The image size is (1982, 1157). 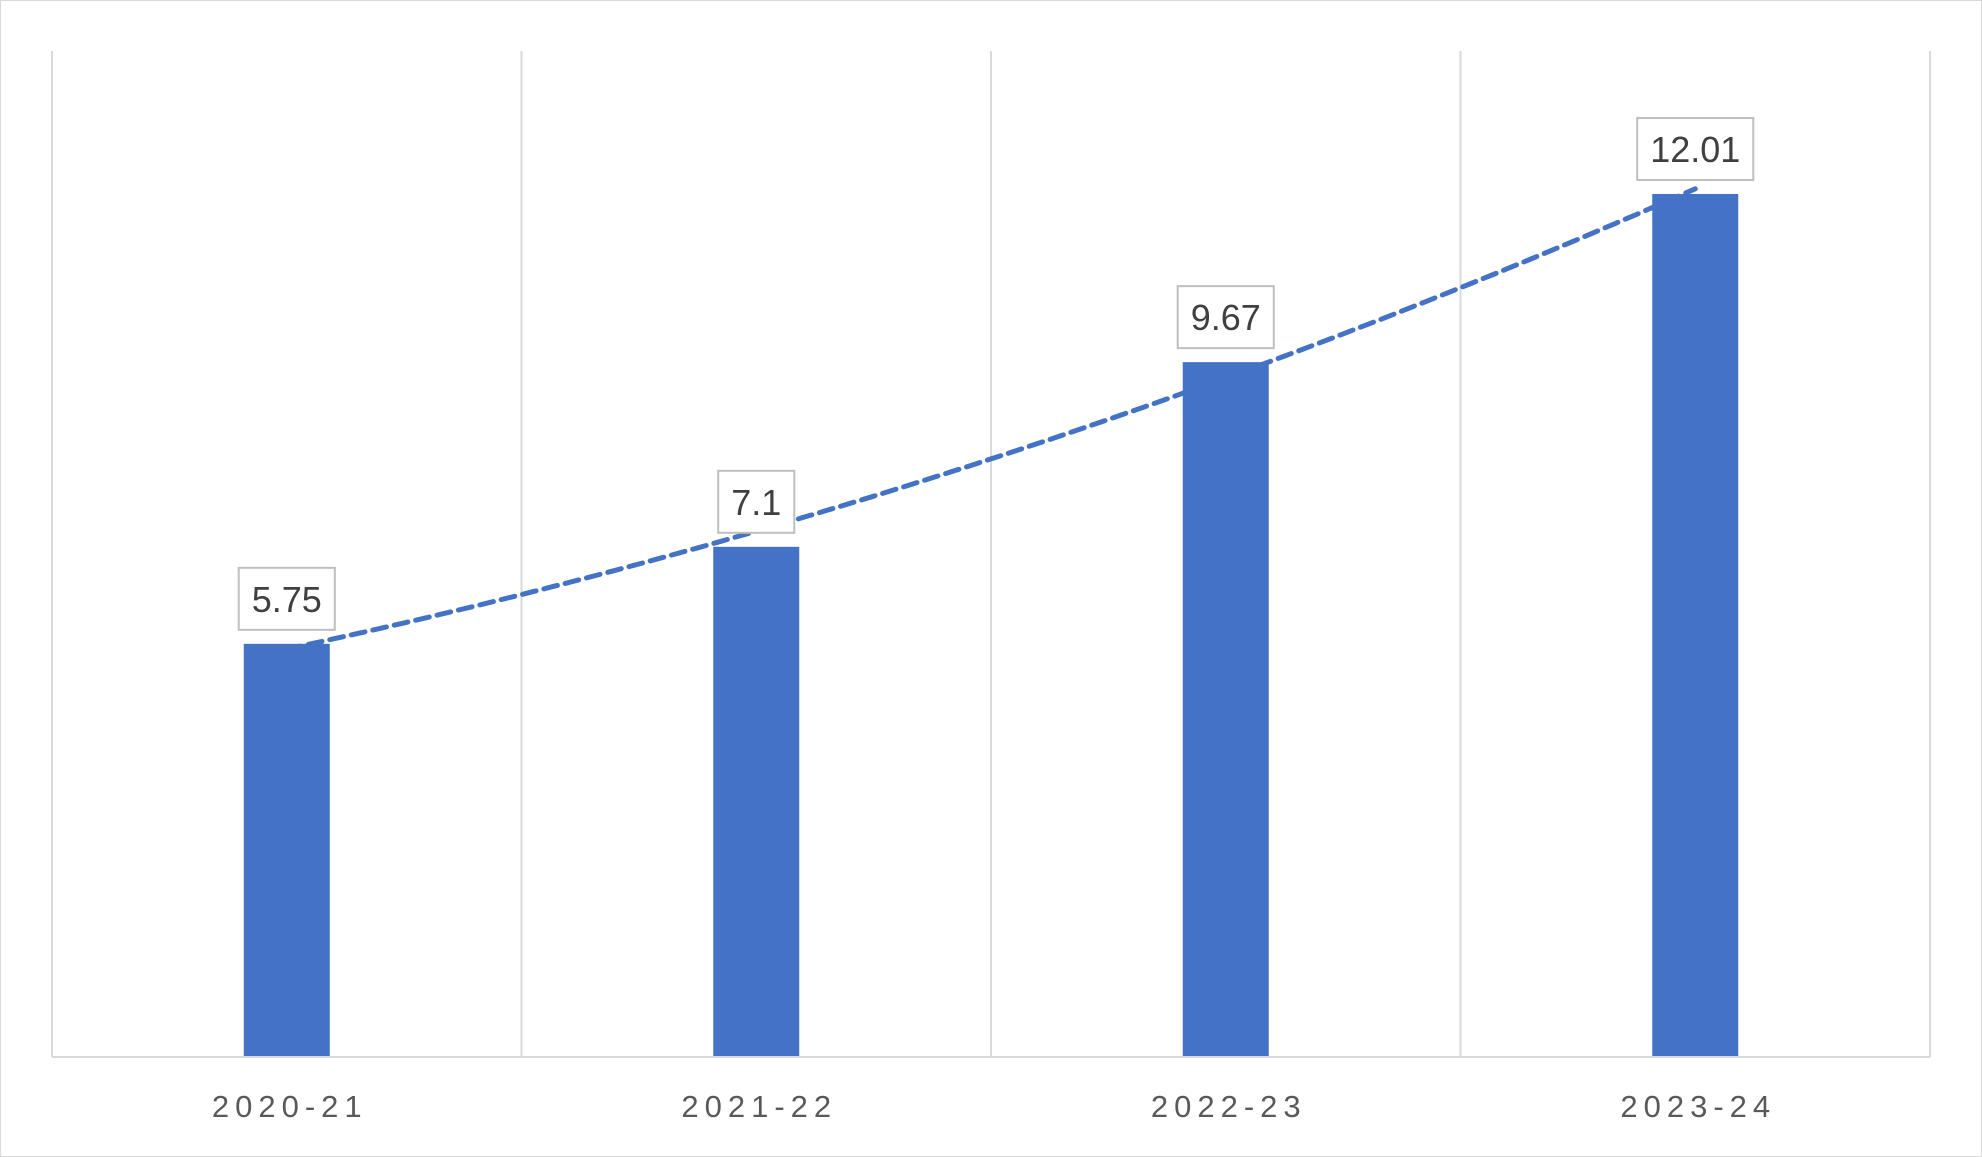 What do you see at coordinates (290, 1106) in the screenshot?
I see `x-tick-label: 2020-21` at bounding box center [290, 1106].